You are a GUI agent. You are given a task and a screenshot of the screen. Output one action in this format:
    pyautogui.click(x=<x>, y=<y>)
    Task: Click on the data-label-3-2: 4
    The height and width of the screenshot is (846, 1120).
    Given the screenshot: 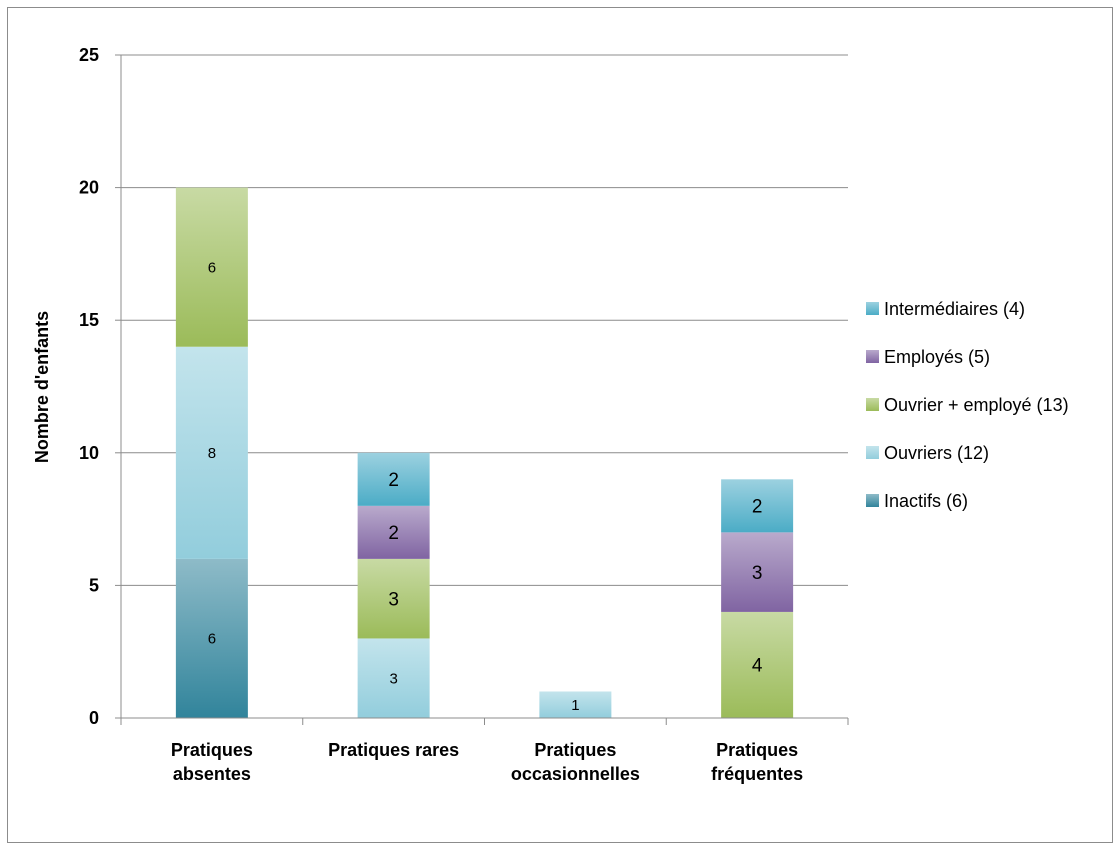 What is the action you would take?
    pyautogui.click(x=757, y=666)
    